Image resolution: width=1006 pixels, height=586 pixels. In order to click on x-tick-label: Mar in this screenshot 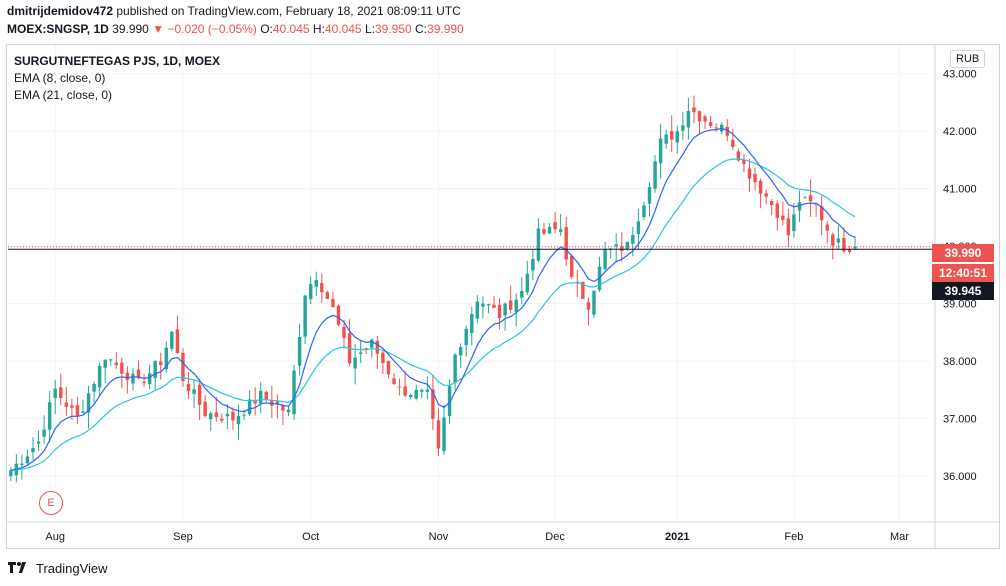, I will do `click(899, 537)`.